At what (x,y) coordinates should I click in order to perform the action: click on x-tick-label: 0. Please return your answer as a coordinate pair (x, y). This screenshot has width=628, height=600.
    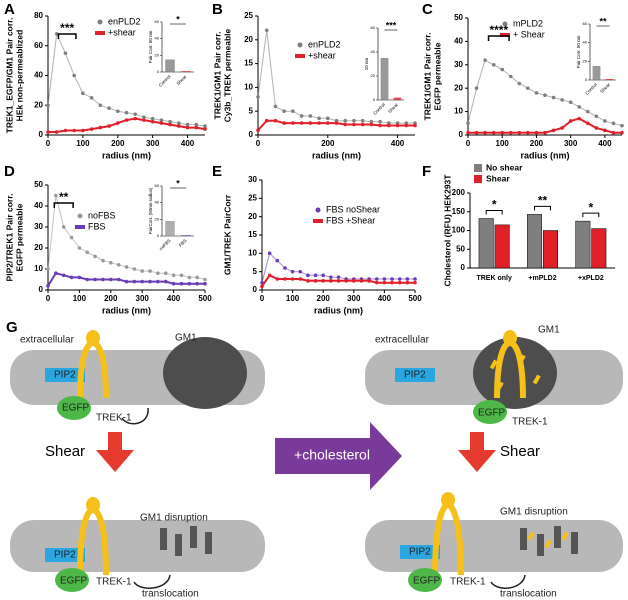
    Looking at the image, I should click on (48, 298).